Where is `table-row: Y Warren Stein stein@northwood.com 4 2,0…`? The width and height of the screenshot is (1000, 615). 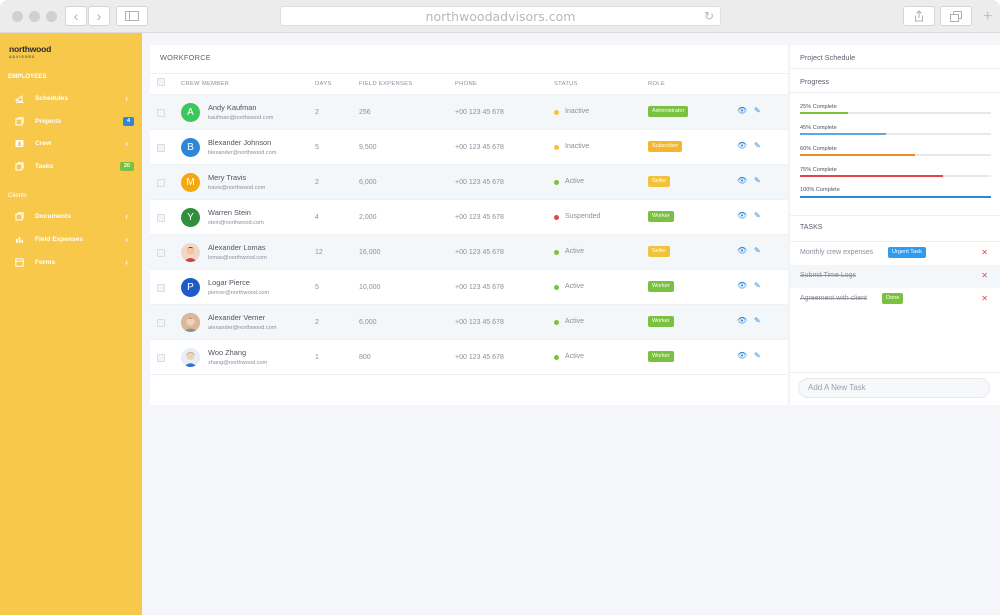
table-row: Y Warren Stein stein@northwood.com 4 2,0… is located at coordinates (469, 217).